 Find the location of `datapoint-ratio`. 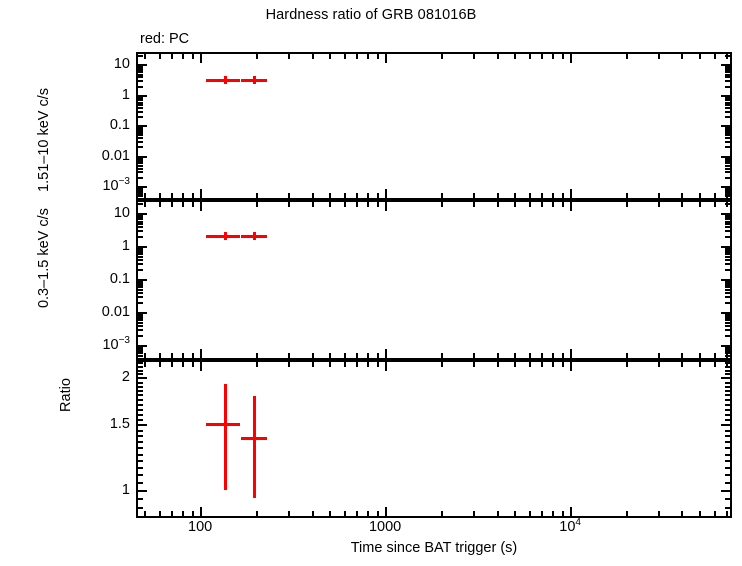

datapoint-ratio is located at coordinates (254, 439).